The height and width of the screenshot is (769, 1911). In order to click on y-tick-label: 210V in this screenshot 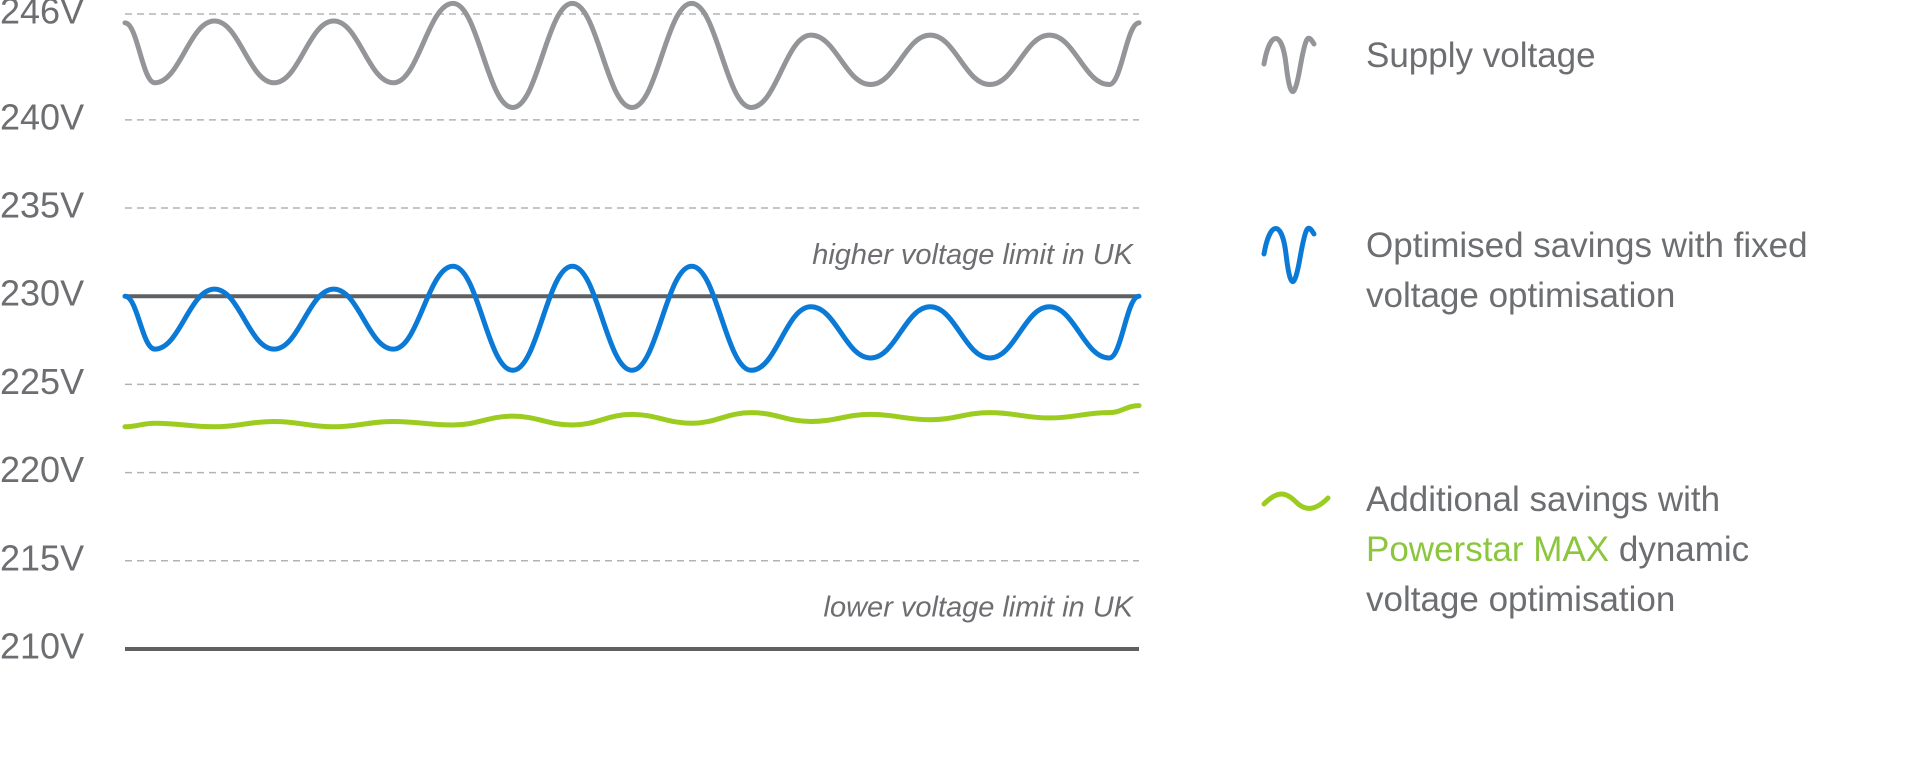, I will do `click(42, 646)`.